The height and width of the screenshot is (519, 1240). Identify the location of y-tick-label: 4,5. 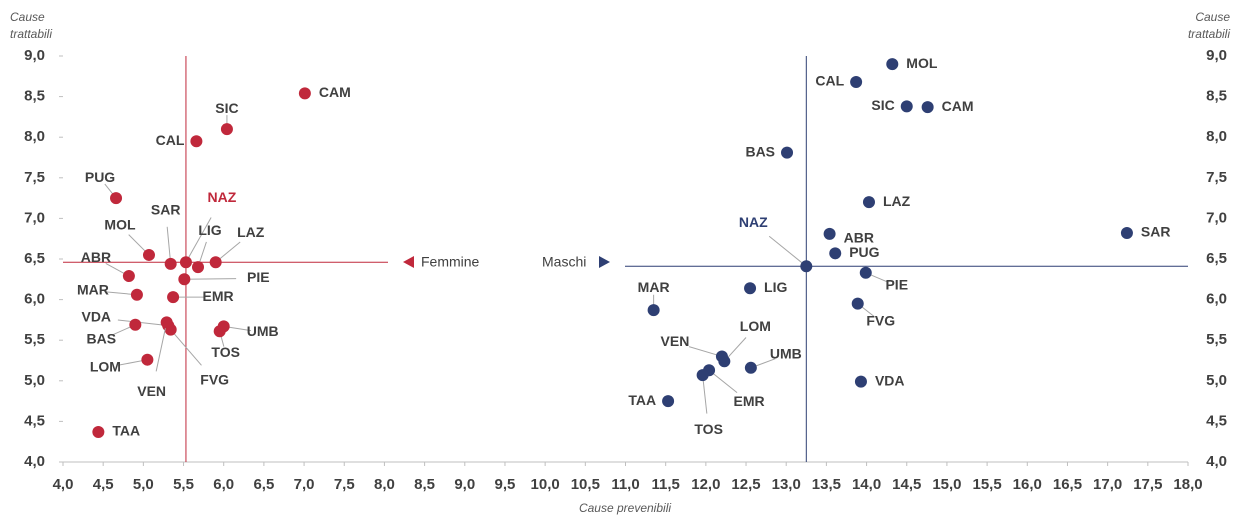
(34, 420).